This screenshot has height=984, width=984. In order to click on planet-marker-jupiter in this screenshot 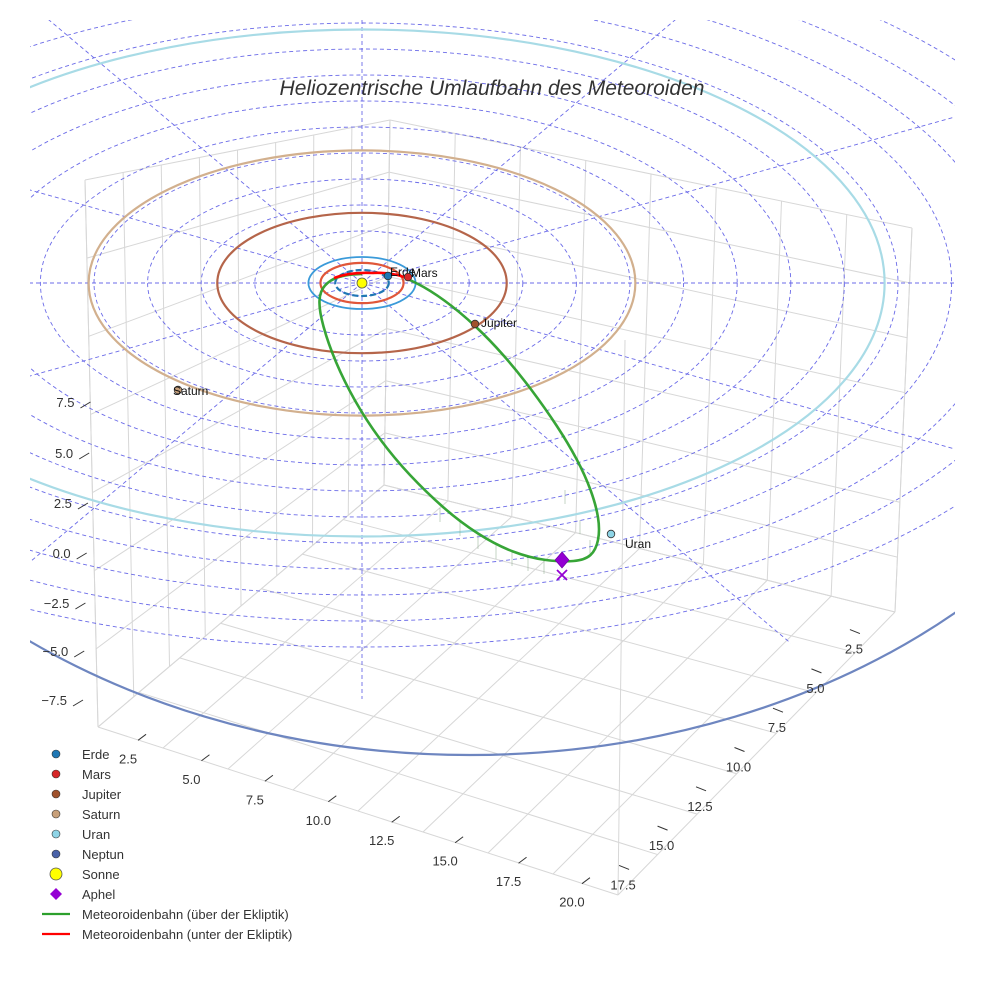, I will do `click(475, 324)`.